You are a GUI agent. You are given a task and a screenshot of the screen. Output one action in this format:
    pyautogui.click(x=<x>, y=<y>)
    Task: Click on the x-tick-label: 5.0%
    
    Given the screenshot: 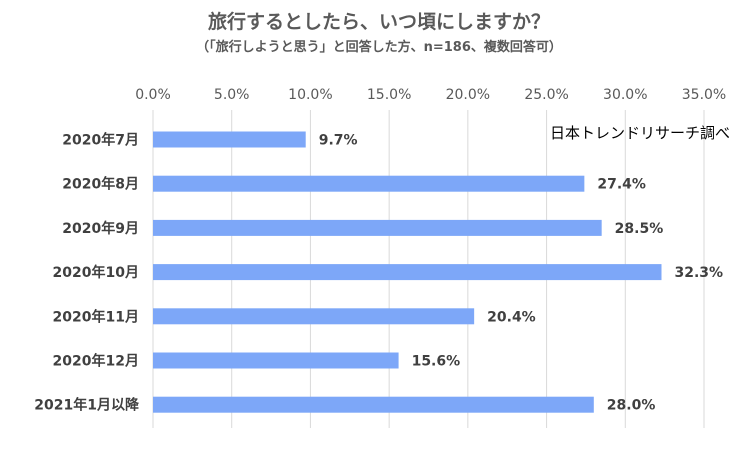 What is the action you would take?
    pyautogui.click(x=232, y=95)
    